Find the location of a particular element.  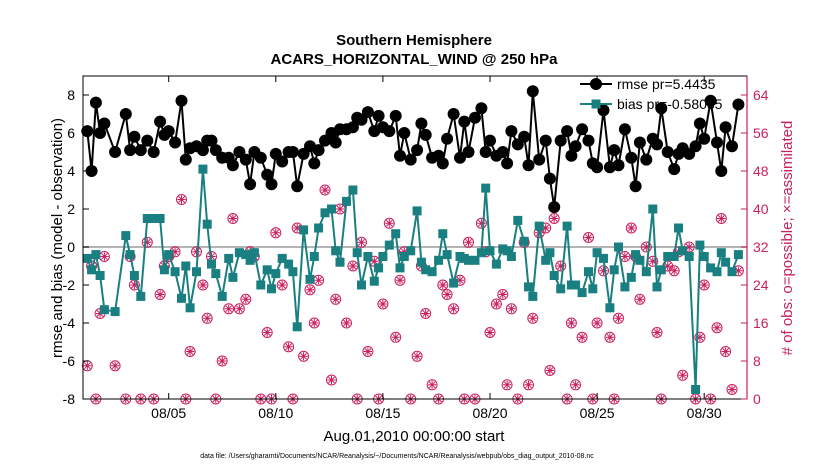

y-tick-label: 2 is located at coordinates (71, 209).